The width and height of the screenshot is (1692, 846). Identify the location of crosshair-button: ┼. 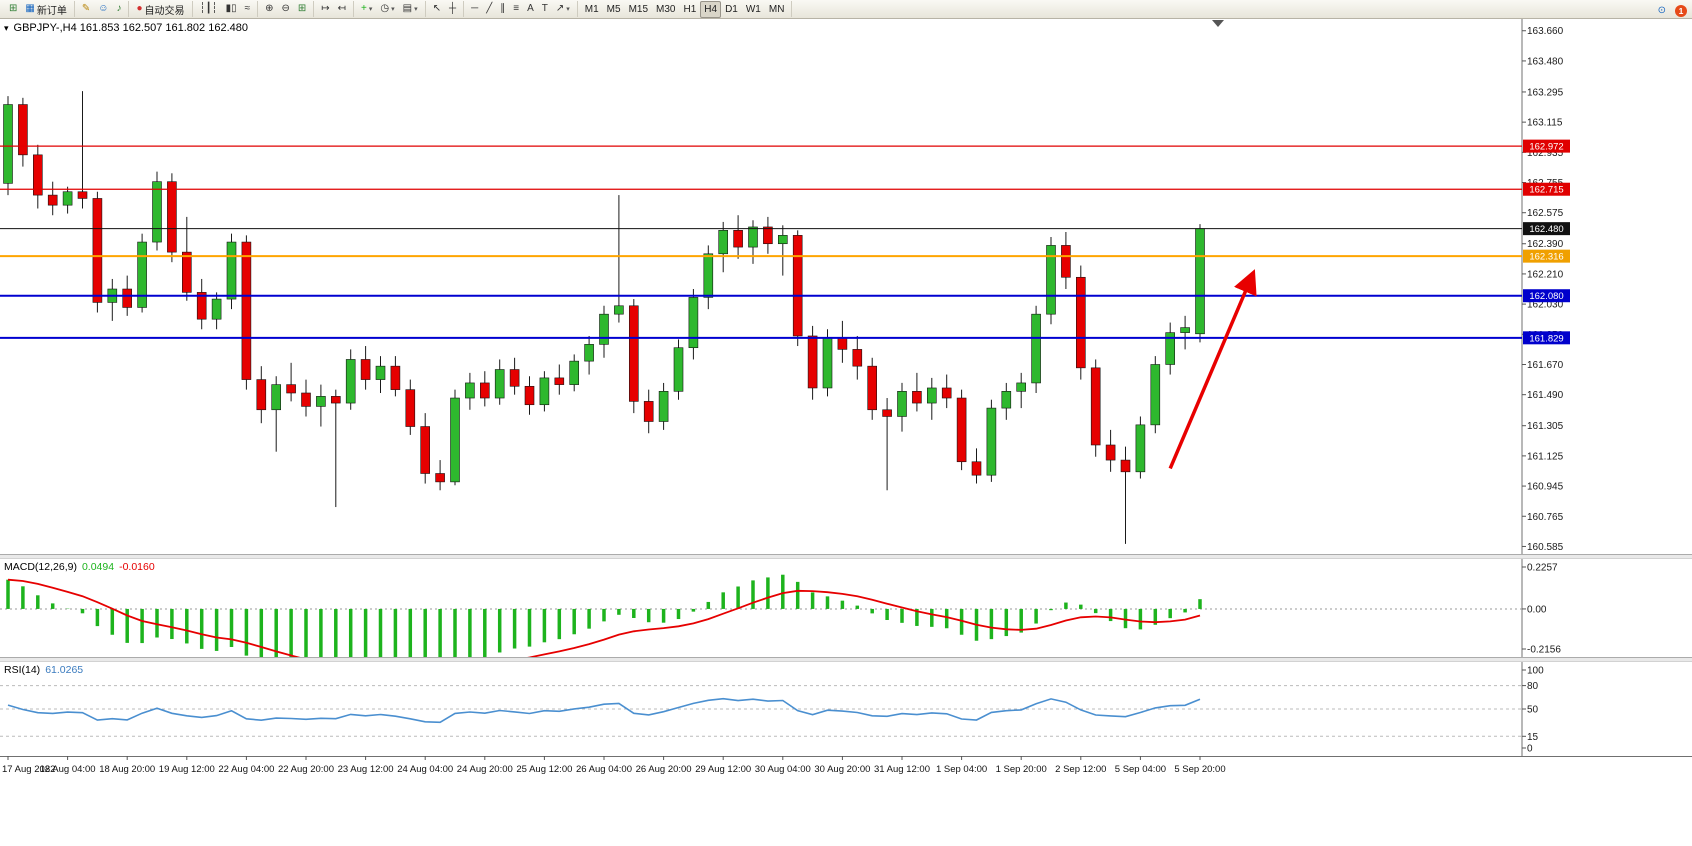
(452, 9).